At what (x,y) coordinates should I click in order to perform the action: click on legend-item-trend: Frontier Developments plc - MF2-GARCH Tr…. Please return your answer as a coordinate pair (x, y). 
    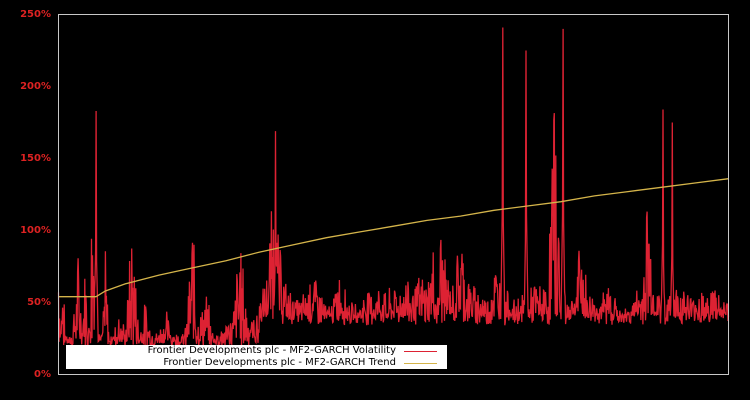
    Looking at the image, I should click on (300, 363).